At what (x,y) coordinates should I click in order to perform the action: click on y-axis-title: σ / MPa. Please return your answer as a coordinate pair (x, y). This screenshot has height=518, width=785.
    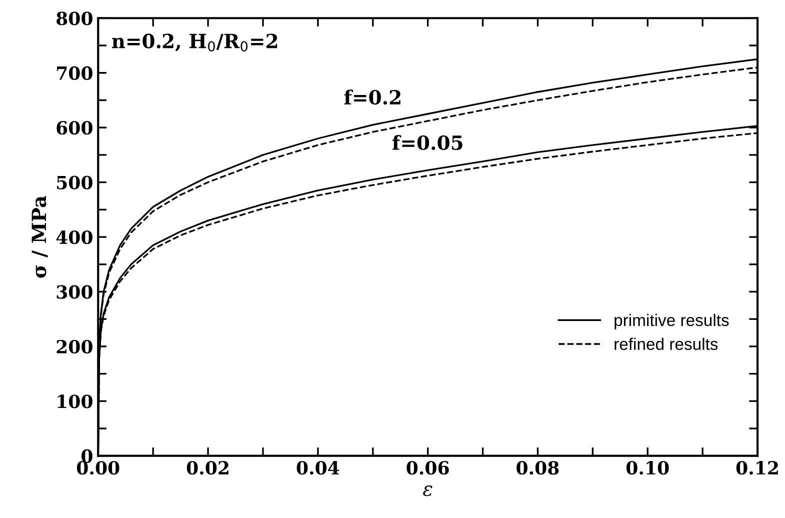
    Looking at the image, I should click on (40, 237).